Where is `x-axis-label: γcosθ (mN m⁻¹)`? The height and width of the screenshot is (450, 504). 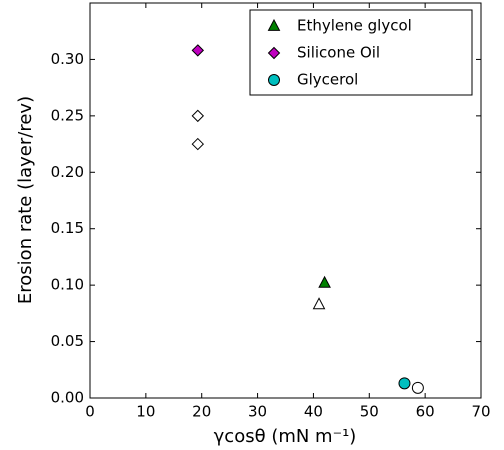 x-axis-label: γcosθ (mN m⁻¹) is located at coordinates (285, 436).